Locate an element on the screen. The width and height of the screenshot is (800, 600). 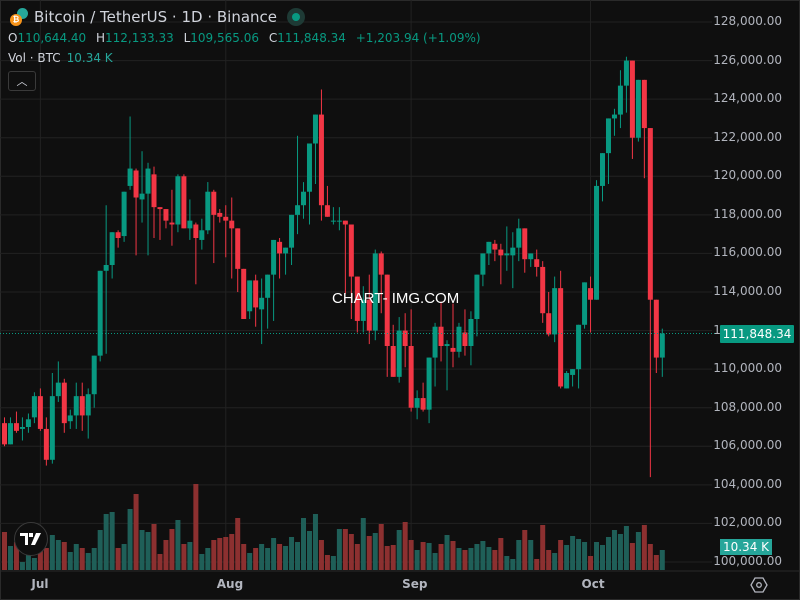
price-axis-label: 108,000.00 is located at coordinates (747, 406).